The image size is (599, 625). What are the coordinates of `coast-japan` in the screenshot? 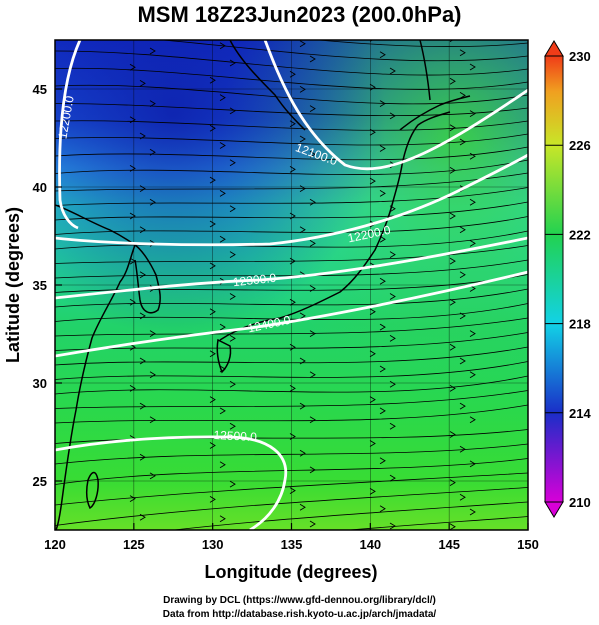 It's located at (335, 226).